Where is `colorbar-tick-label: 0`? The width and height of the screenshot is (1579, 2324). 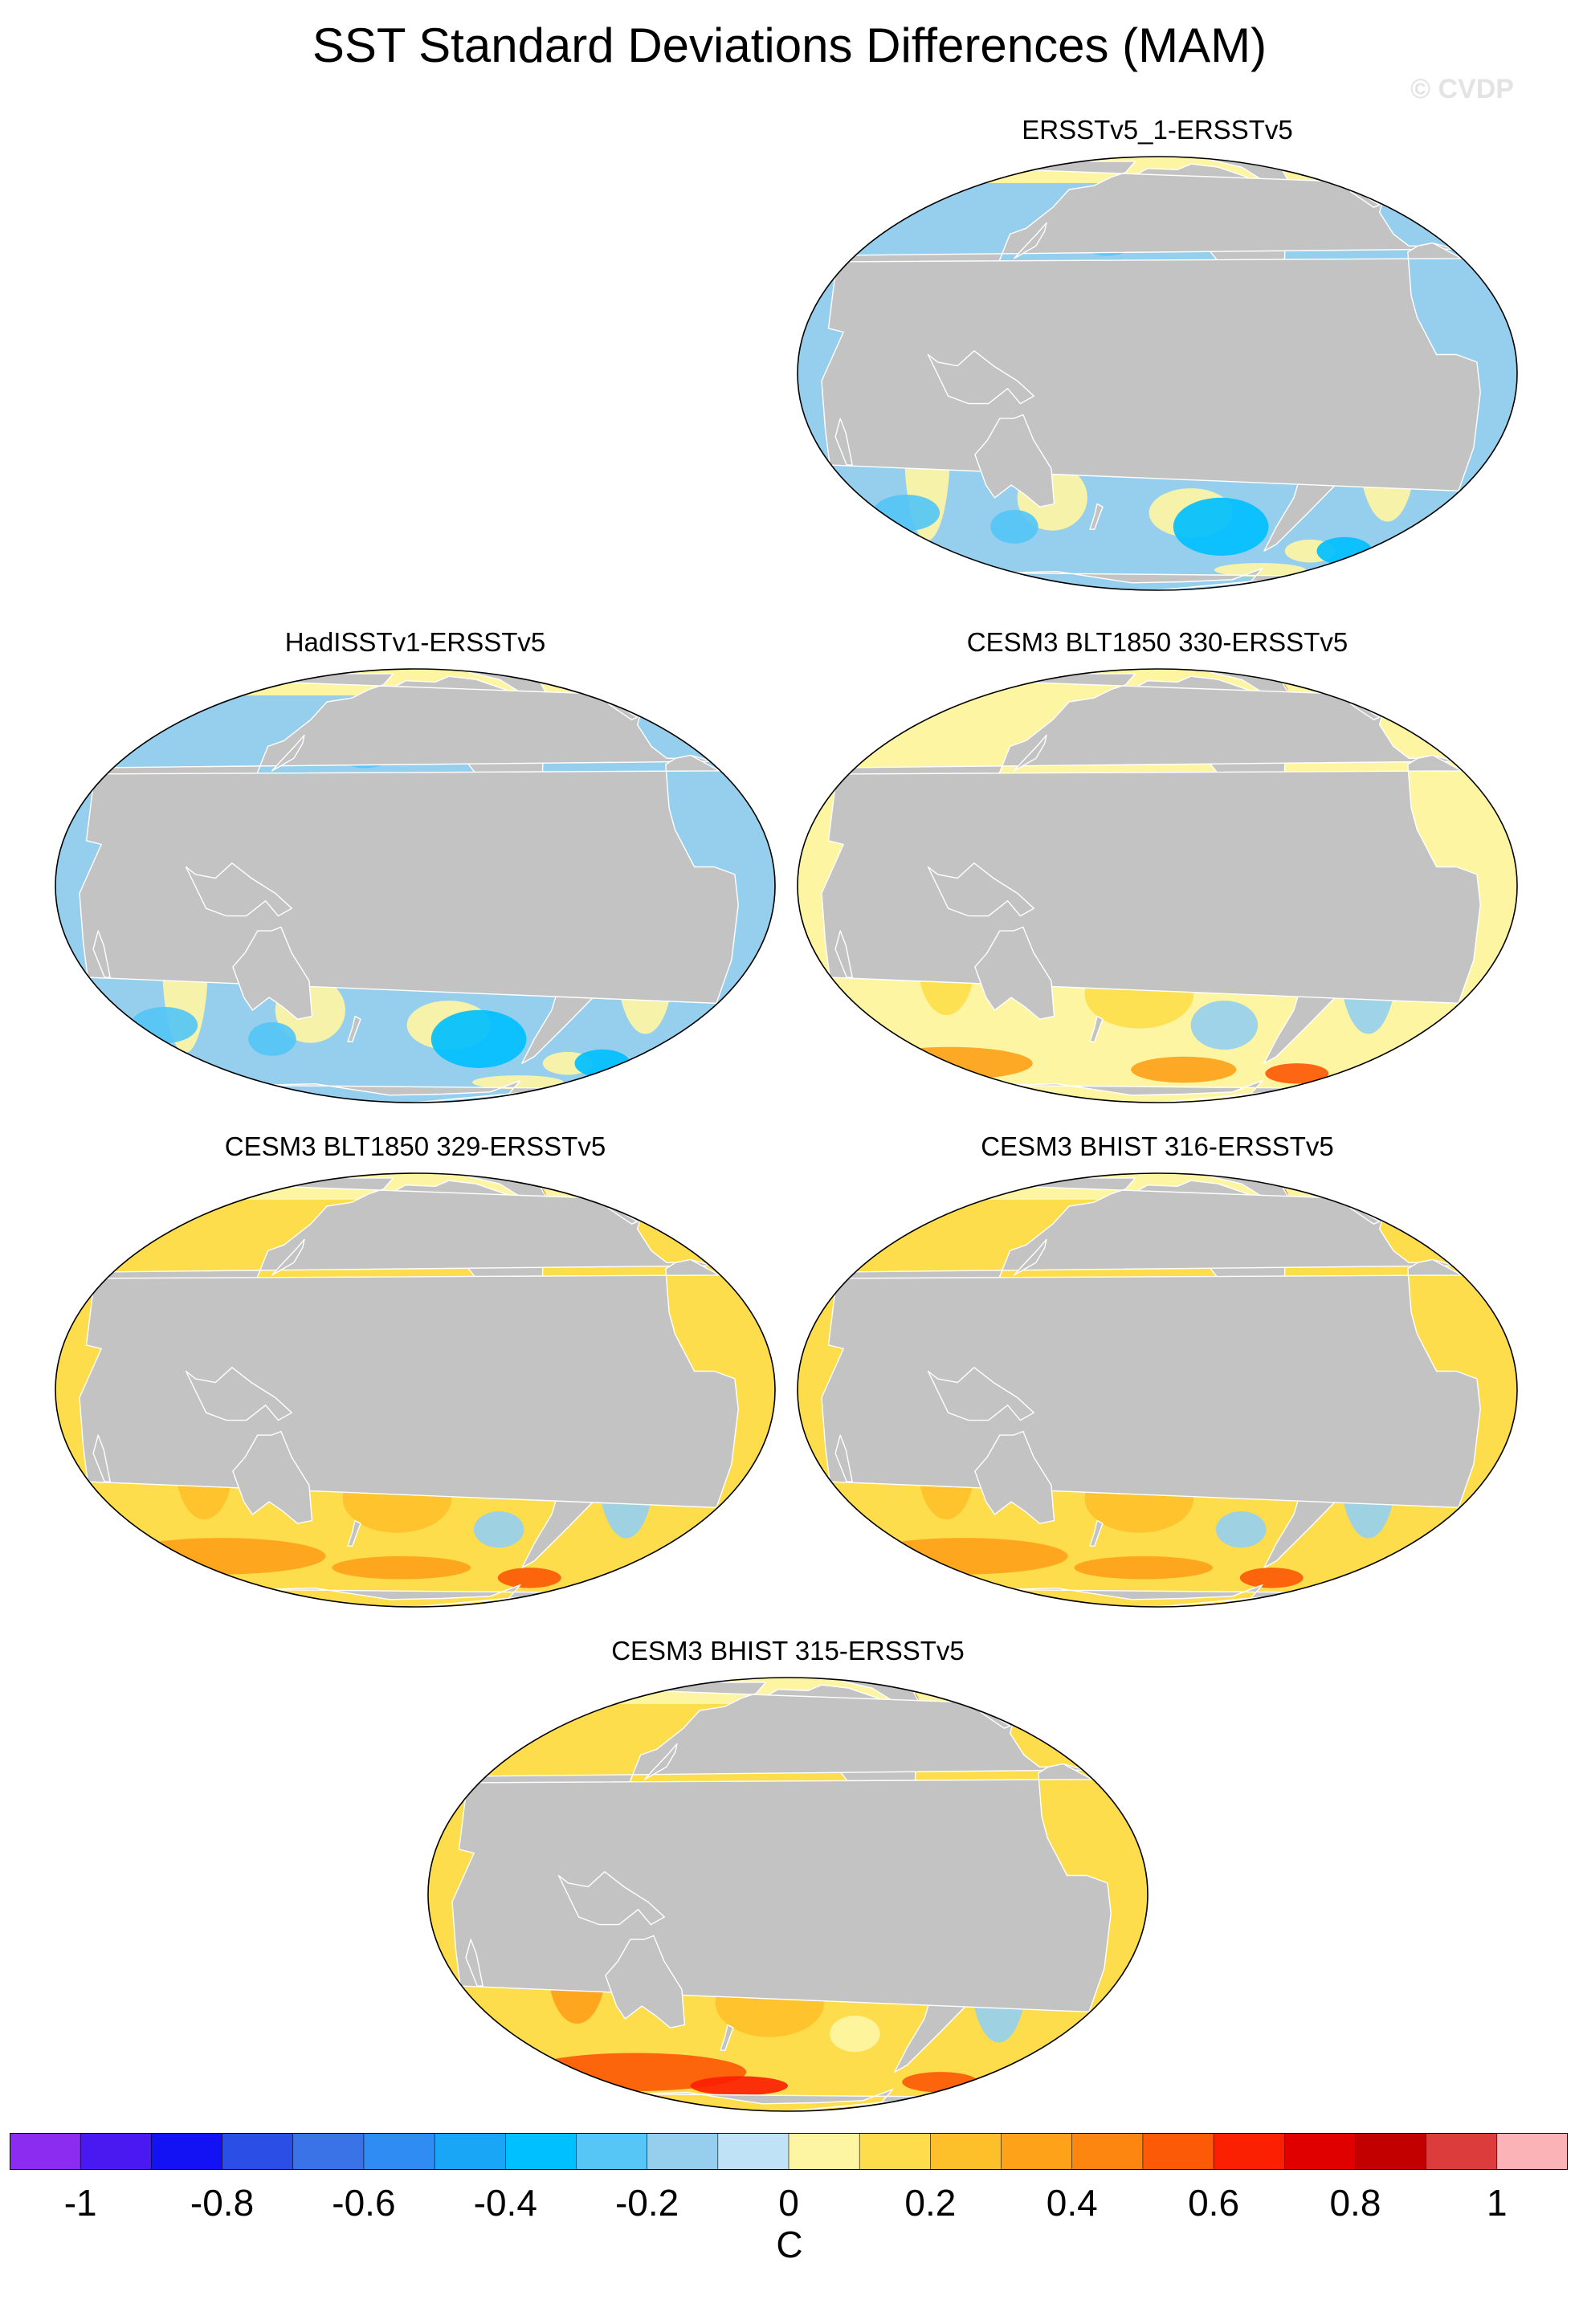
colorbar-tick-label: 0 is located at coordinates (788, 2203).